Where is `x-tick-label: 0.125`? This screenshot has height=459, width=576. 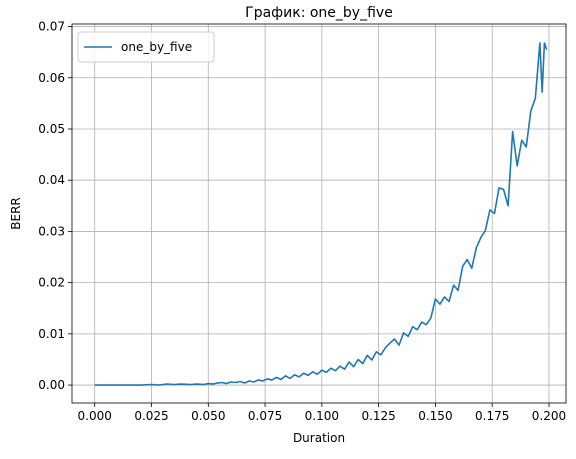 x-tick-label: 0.125 is located at coordinates (378, 416).